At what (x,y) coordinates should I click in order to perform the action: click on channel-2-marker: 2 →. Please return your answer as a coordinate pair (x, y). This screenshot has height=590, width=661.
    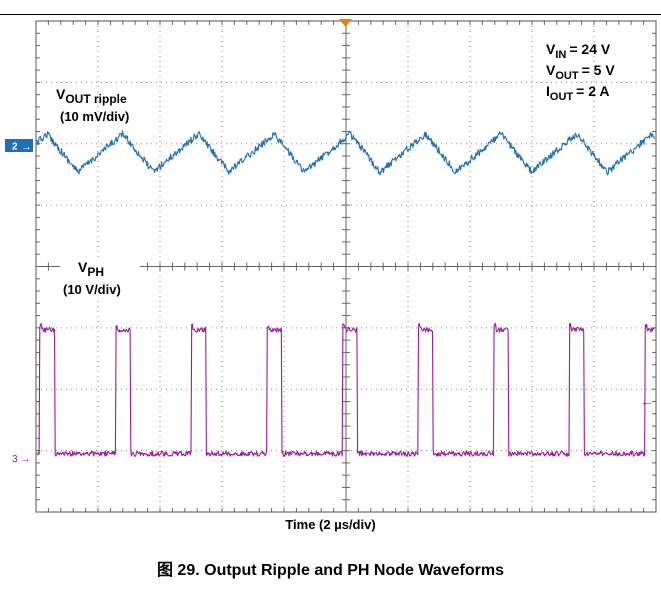
    Looking at the image, I should click on (19, 146).